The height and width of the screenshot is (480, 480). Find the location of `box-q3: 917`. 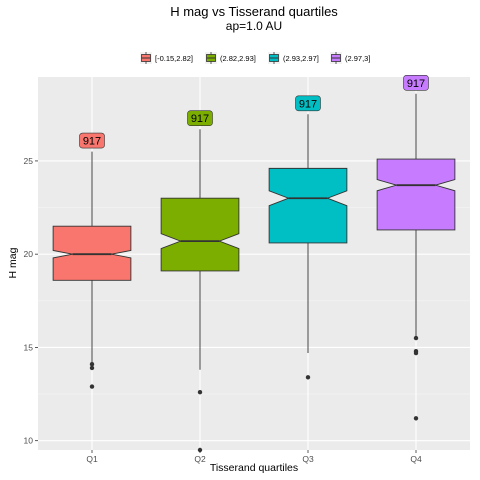

box-q3: 917 is located at coordinates (308, 237).